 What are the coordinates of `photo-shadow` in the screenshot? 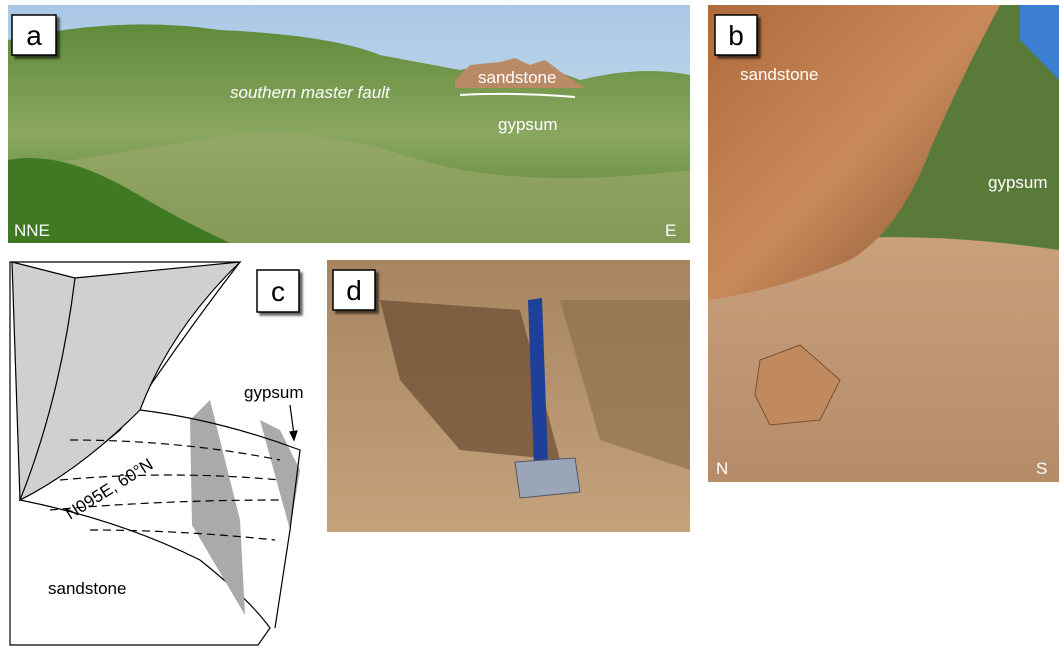 It's located at (470, 380).